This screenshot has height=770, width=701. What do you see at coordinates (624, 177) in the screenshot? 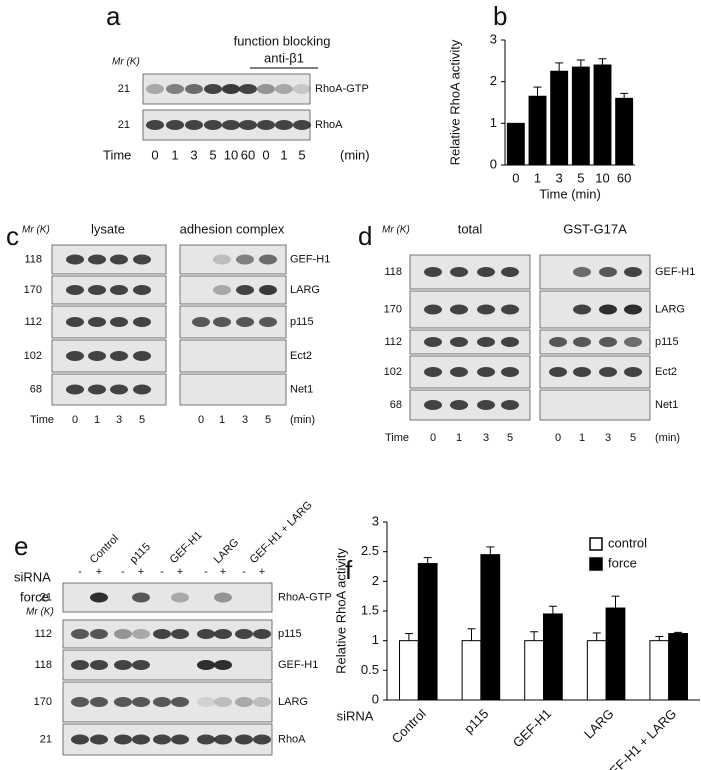
I see `x-tick-label: 60` at bounding box center [624, 177].